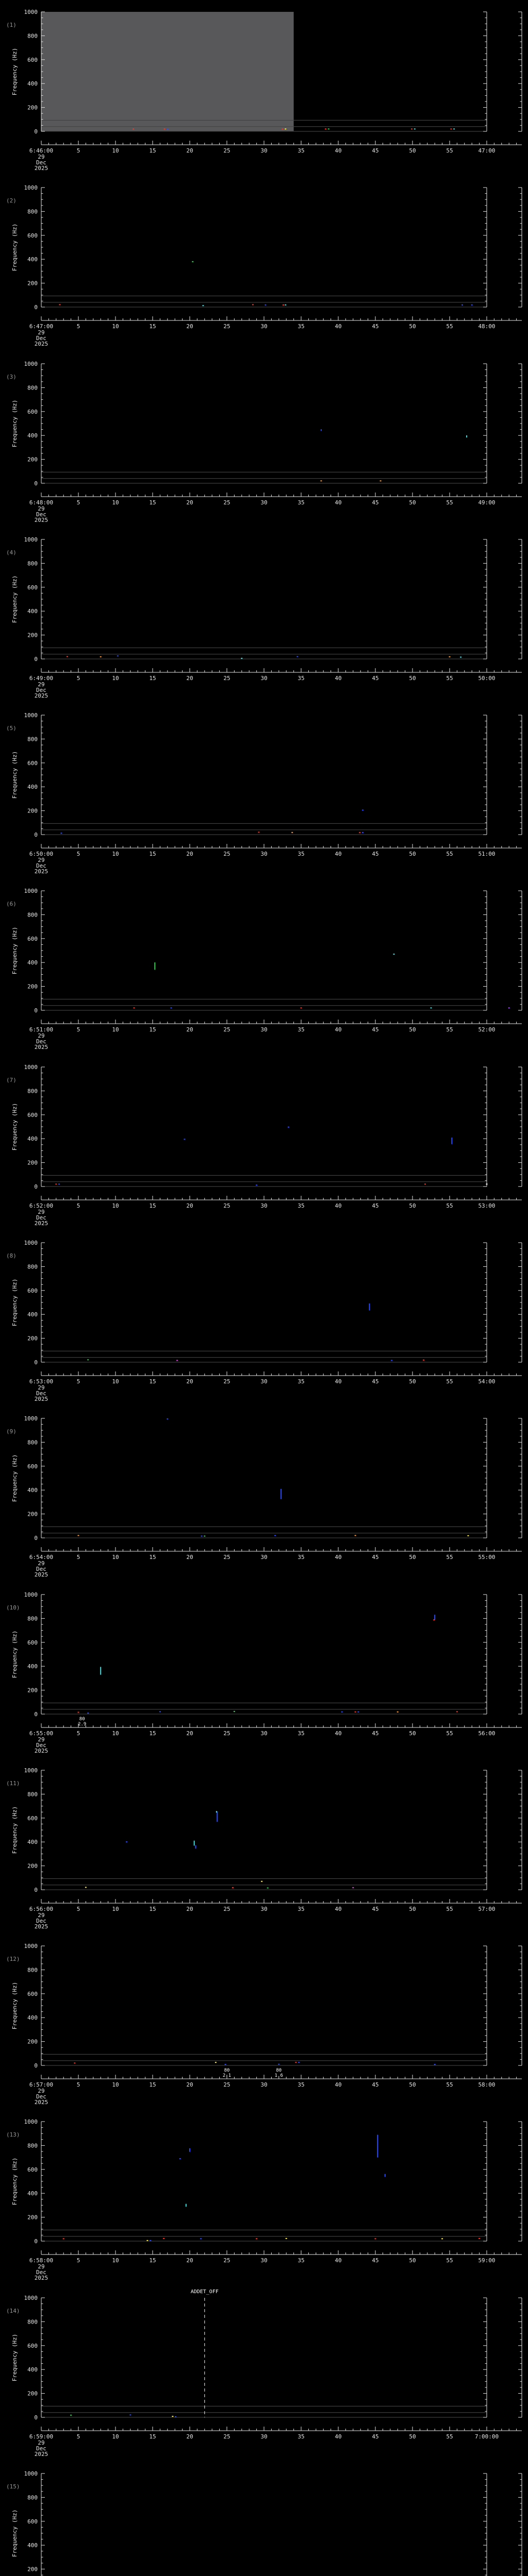 The width and height of the screenshot is (528, 2576). I want to click on date-label: 2025, so click(41, 1223).